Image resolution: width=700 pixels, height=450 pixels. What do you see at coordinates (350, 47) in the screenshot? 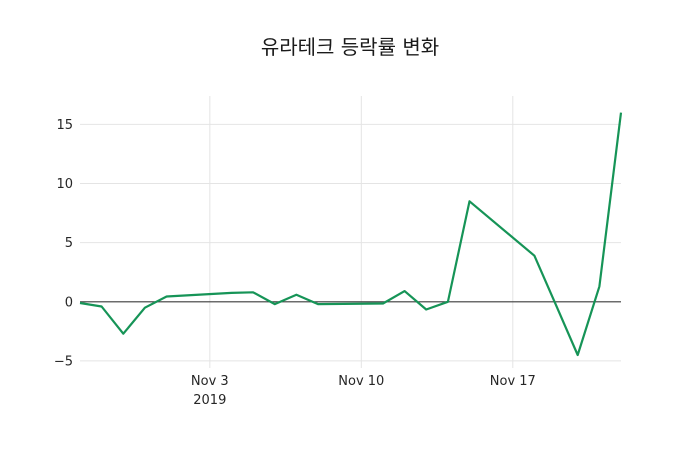
I see `chart-title: 유라테크 등락률 변화` at bounding box center [350, 47].